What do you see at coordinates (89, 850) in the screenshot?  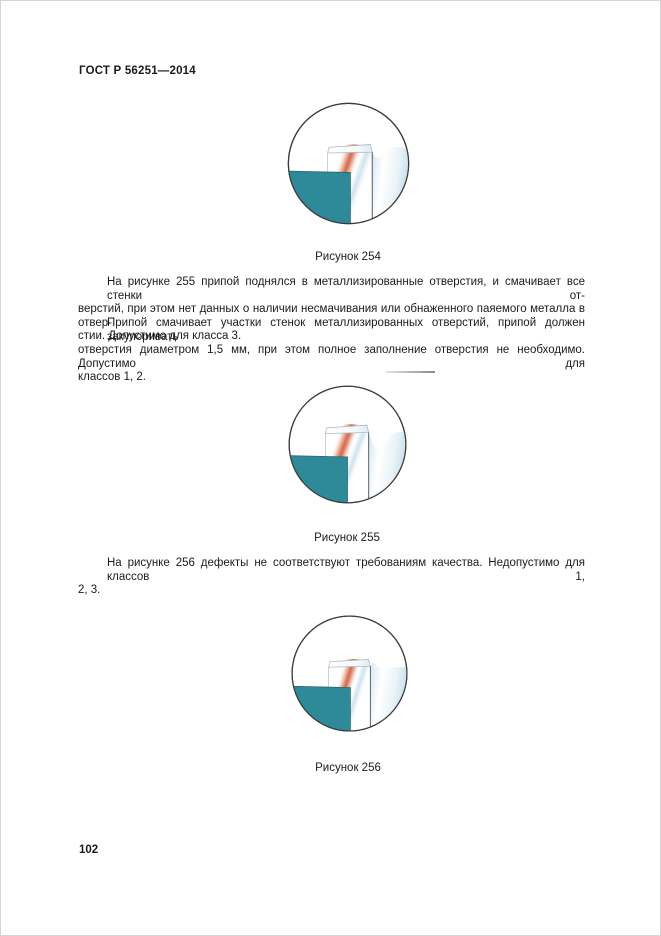 I see `page-number: 102` at bounding box center [89, 850].